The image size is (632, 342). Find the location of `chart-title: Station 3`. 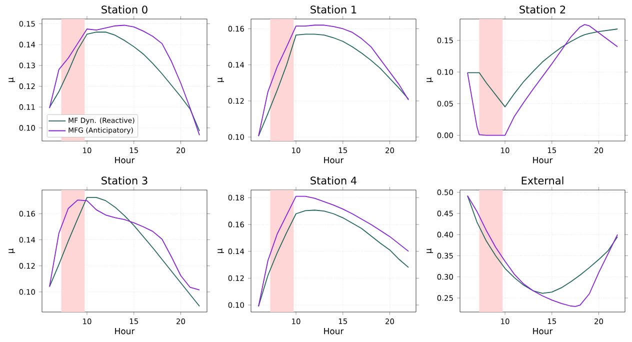

chart-title: Station 3 is located at coordinates (125, 180).